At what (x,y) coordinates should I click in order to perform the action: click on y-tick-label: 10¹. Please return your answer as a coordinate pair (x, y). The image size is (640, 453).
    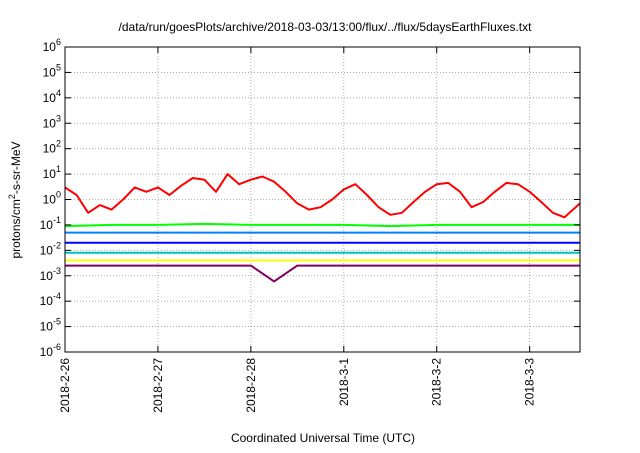
    Looking at the image, I should click on (52, 172).